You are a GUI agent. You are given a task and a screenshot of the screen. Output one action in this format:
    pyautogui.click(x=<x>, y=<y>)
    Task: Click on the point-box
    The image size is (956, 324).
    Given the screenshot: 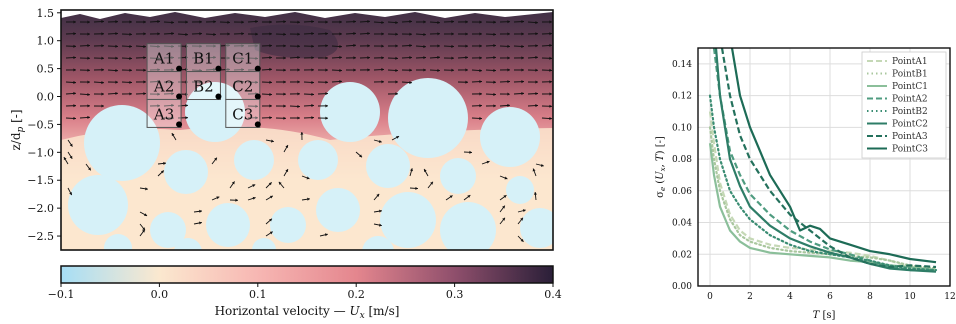 What is the action you would take?
    pyautogui.click(x=243, y=113)
    